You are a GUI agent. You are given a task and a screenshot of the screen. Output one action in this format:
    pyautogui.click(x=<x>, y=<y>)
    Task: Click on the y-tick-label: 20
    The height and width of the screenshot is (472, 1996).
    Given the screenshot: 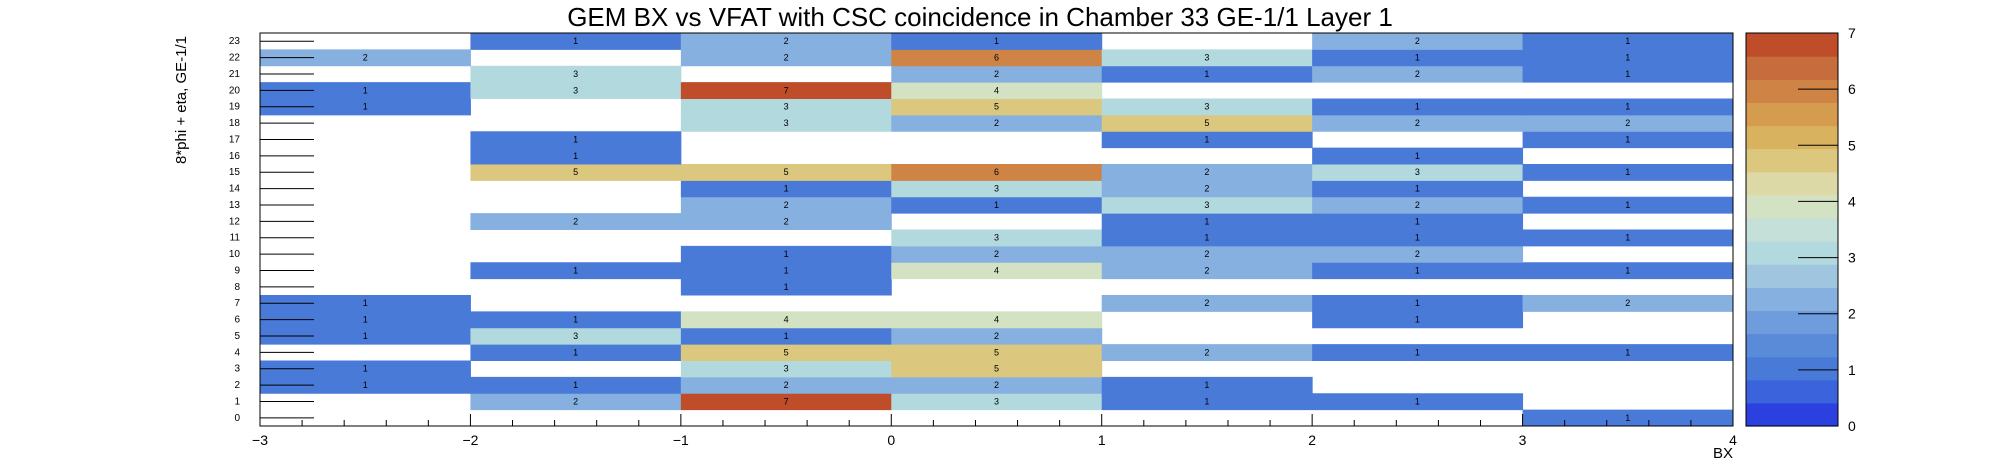 What is the action you would take?
    pyautogui.click(x=235, y=90)
    